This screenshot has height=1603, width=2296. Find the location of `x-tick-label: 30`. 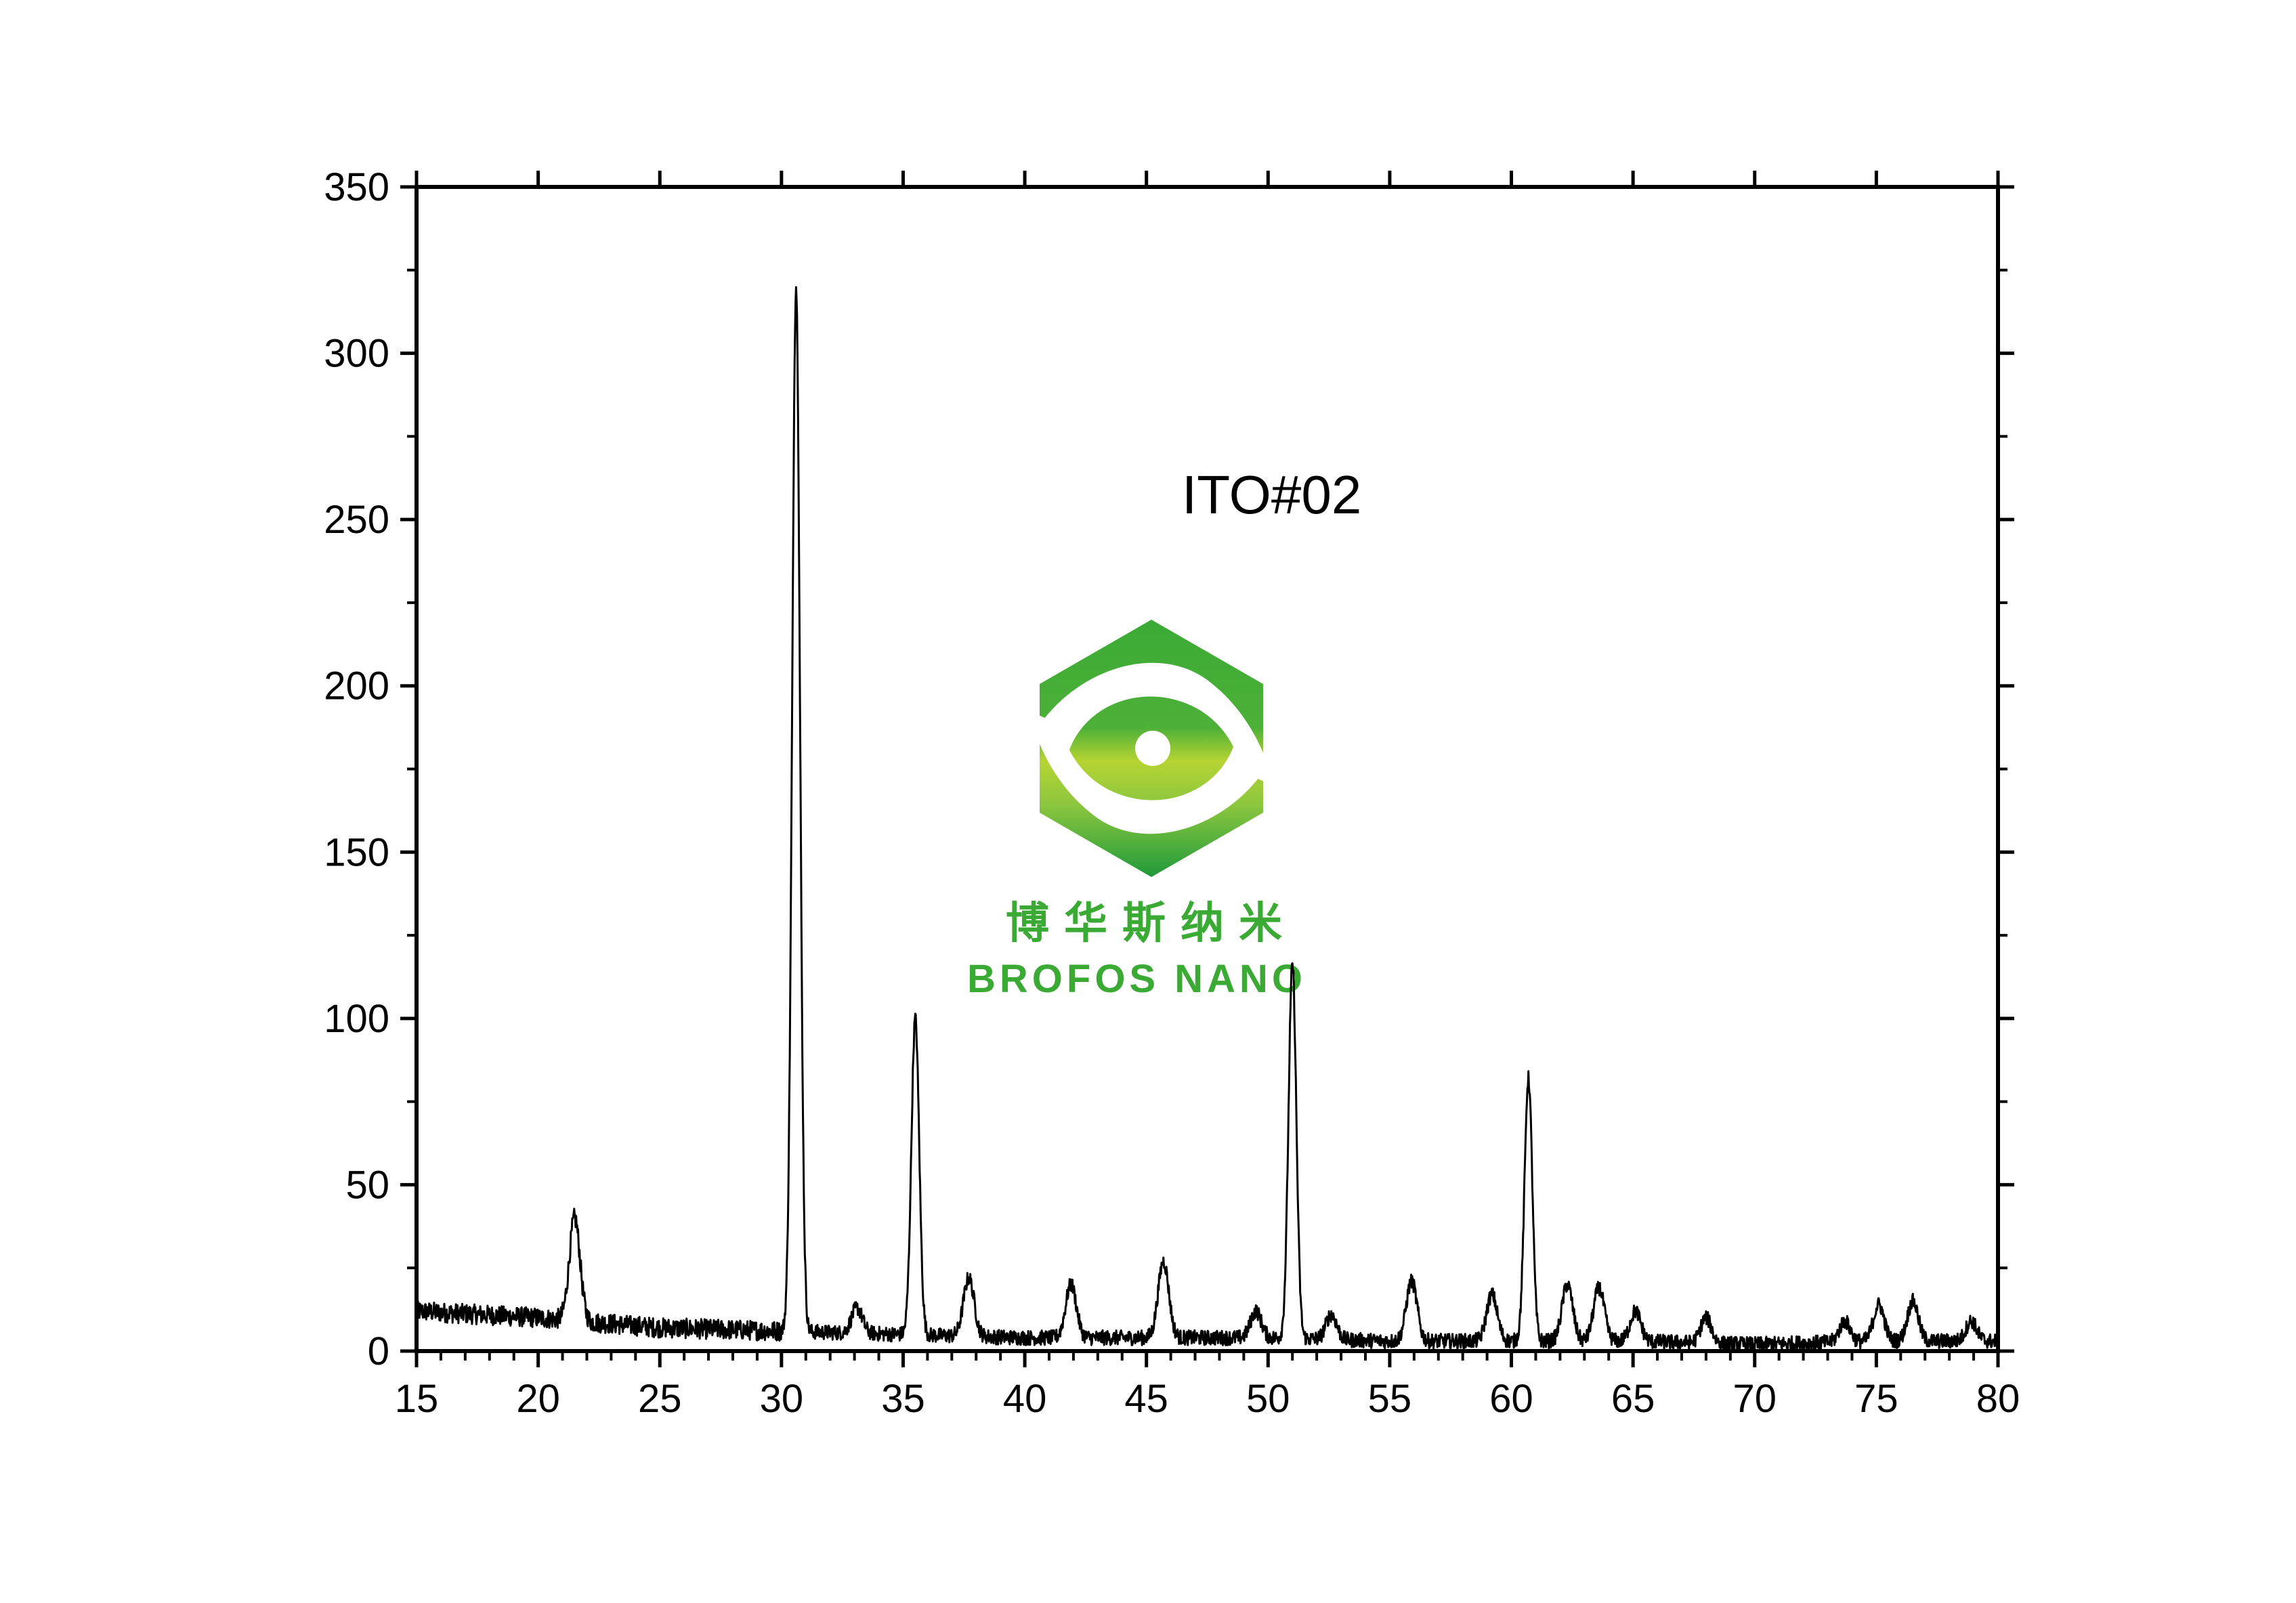

x-tick-label: 30 is located at coordinates (782, 1399).